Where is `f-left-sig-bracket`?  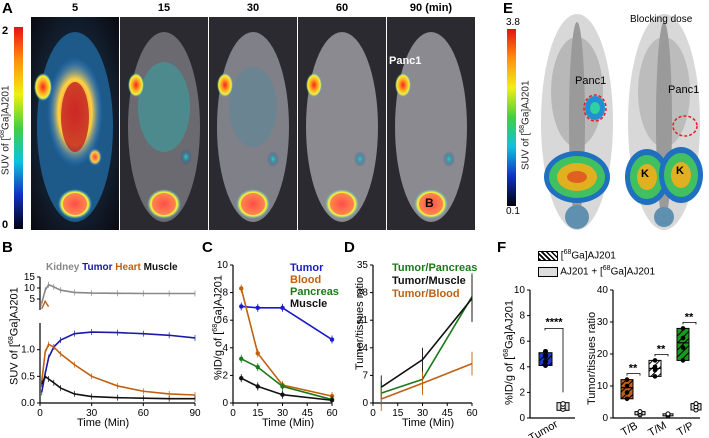
f-left-sig-bracket is located at coordinates (554, 360).